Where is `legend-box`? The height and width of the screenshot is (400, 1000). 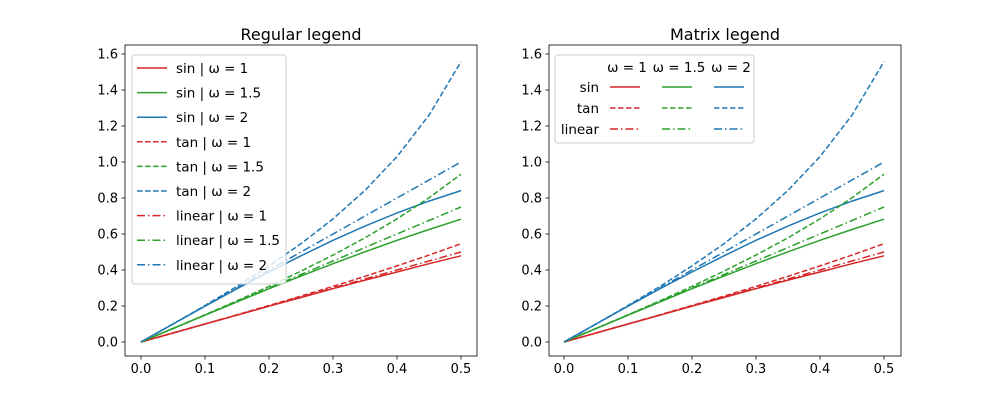 legend-box is located at coordinates (209, 169).